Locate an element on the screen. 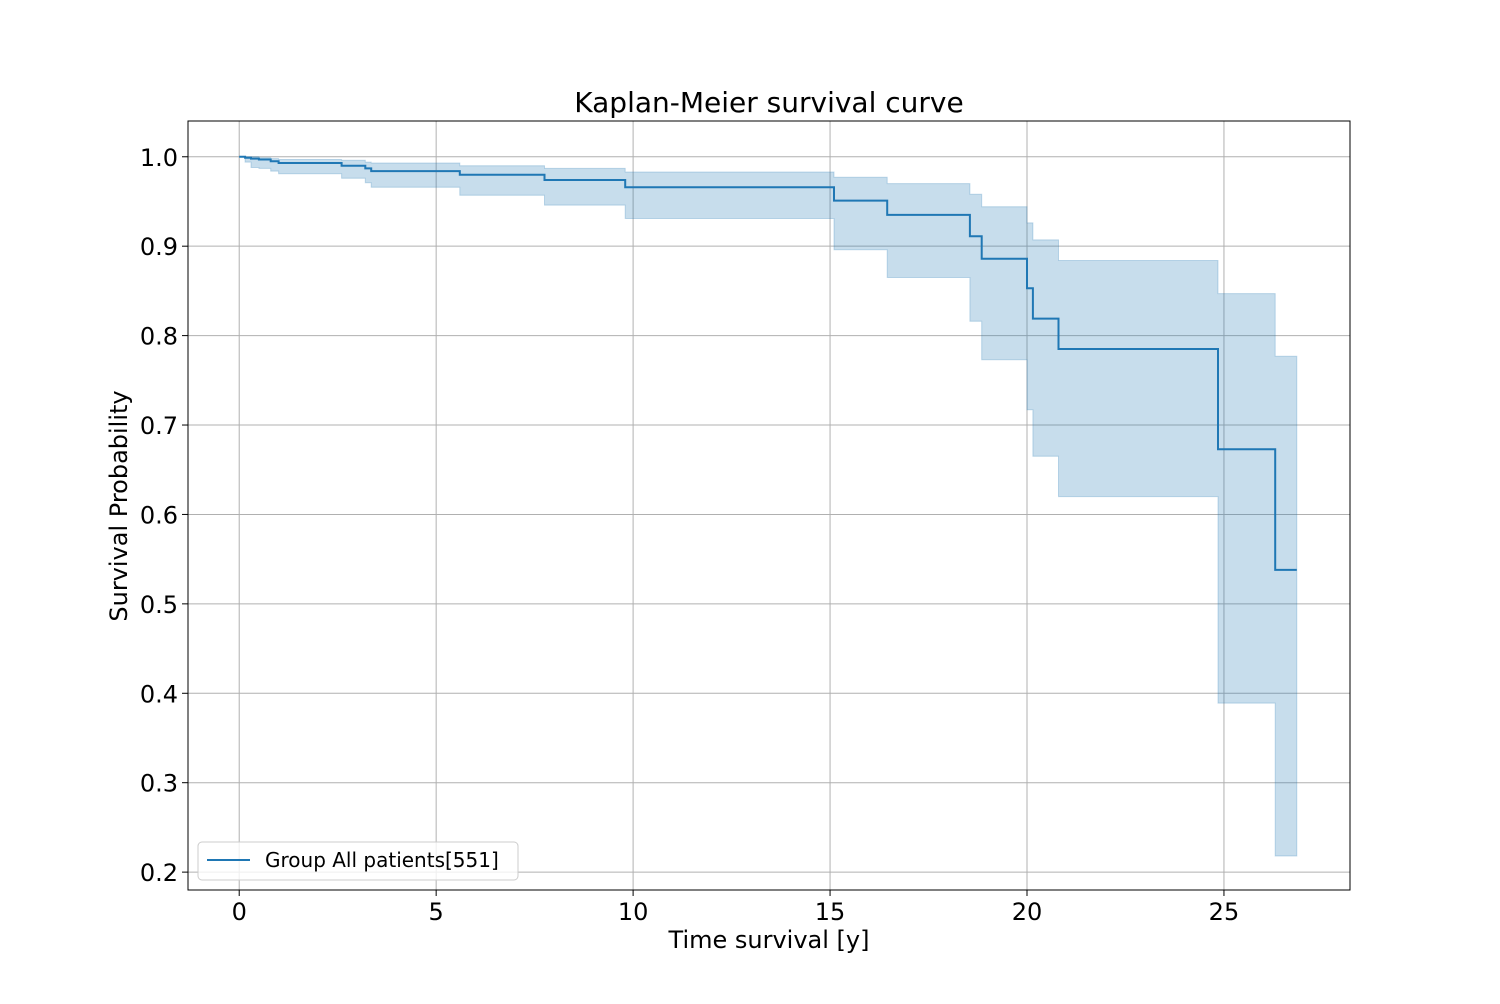 The height and width of the screenshot is (1004, 1500). legend-box is located at coordinates (358, 861).